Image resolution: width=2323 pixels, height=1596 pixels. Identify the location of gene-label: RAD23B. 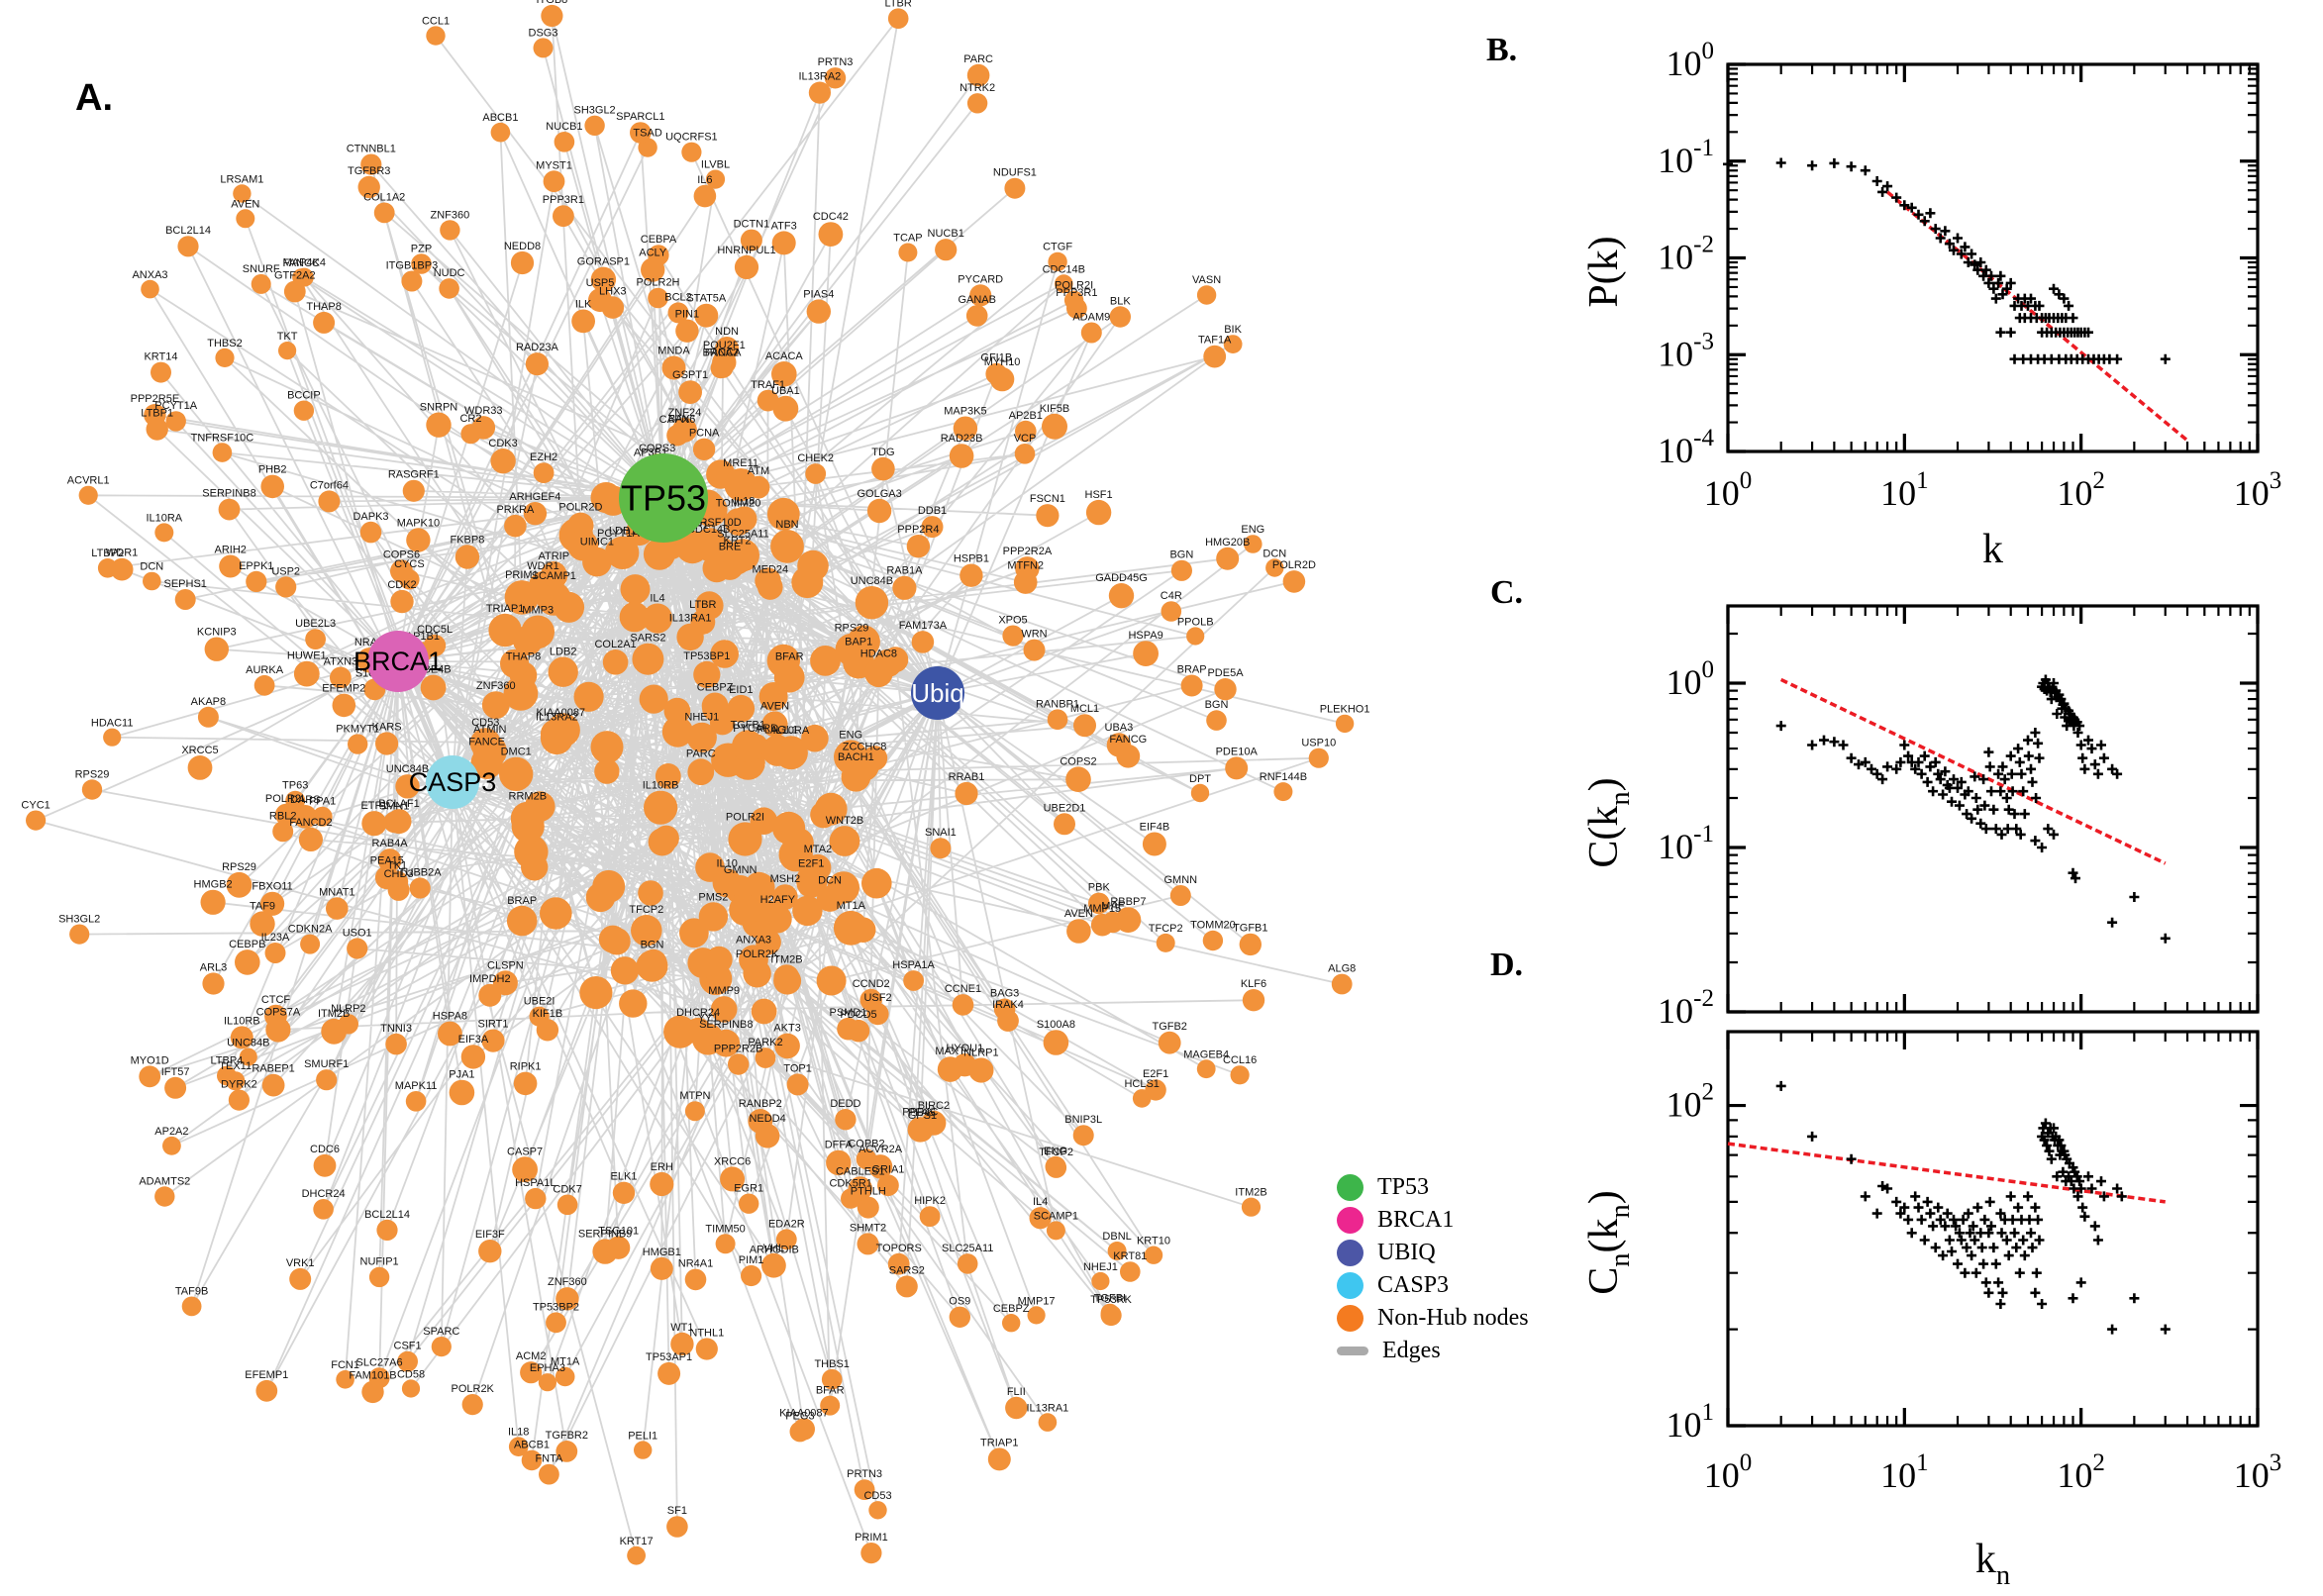
(962, 439).